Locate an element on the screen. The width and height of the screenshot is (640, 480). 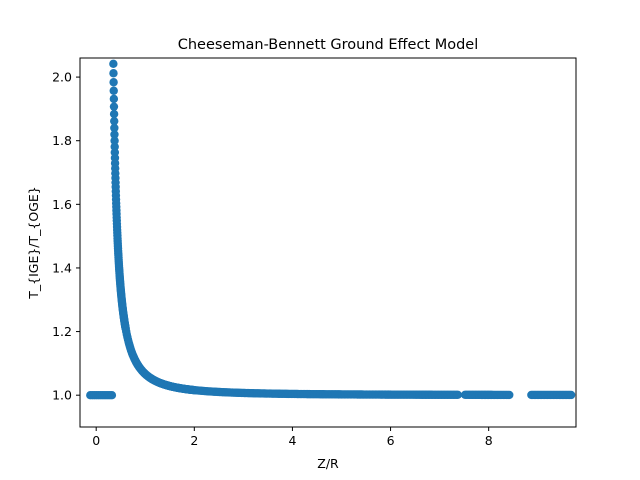
y-axis-ticks: 1.0 1.2 1.4 1.6 1.8 2.0 is located at coordinates (66, 236).